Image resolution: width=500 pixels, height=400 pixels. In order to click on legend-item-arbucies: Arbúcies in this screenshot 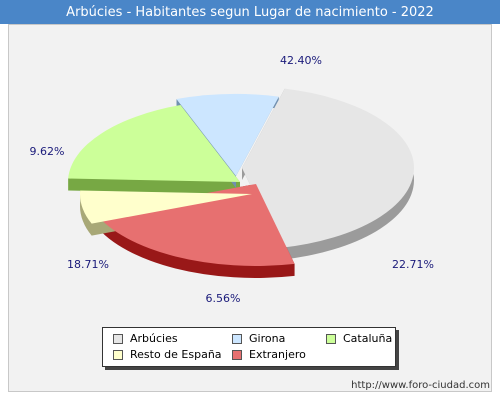, I will do `click(145, 338)`.